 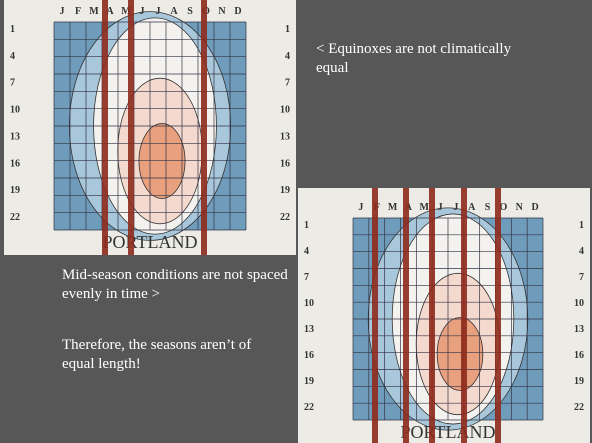 What do you see at coordinates (78, 11) in the screenshot?
I see `month-label: F` at bounding box center [78, 11].